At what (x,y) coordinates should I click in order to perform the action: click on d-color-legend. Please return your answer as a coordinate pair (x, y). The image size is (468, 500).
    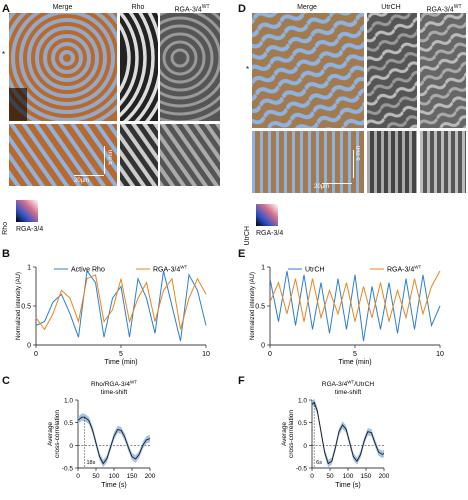
    Looking at the image, I should click on (267, 215).